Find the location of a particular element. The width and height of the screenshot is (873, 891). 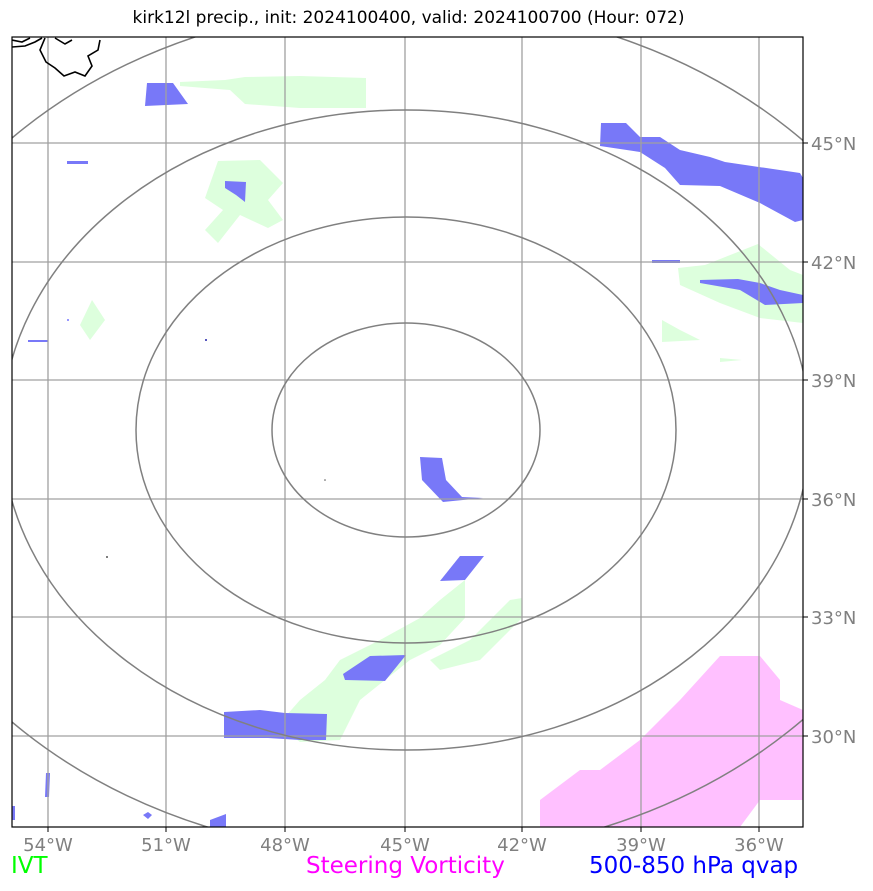

vorticity-field is located at coordinates (671, 741).